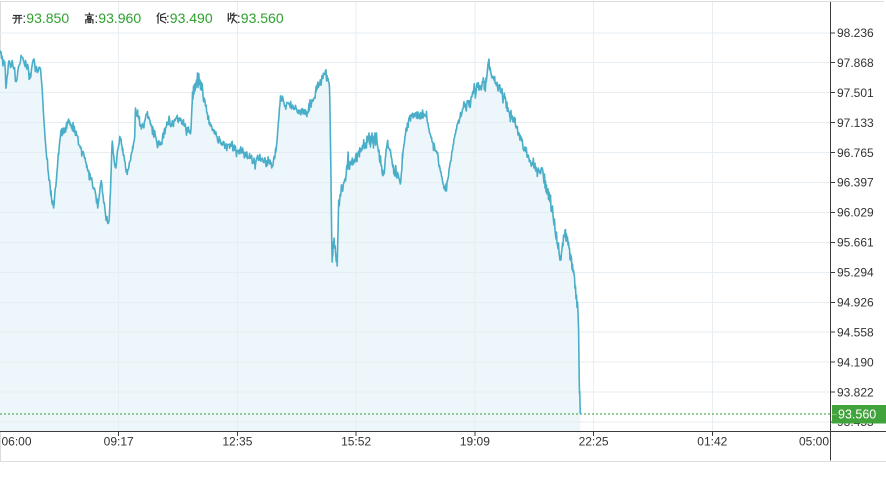  Describe the element at coordinates (814, 442) in the screenshot. I see `svg-text: 05:00` at that location.